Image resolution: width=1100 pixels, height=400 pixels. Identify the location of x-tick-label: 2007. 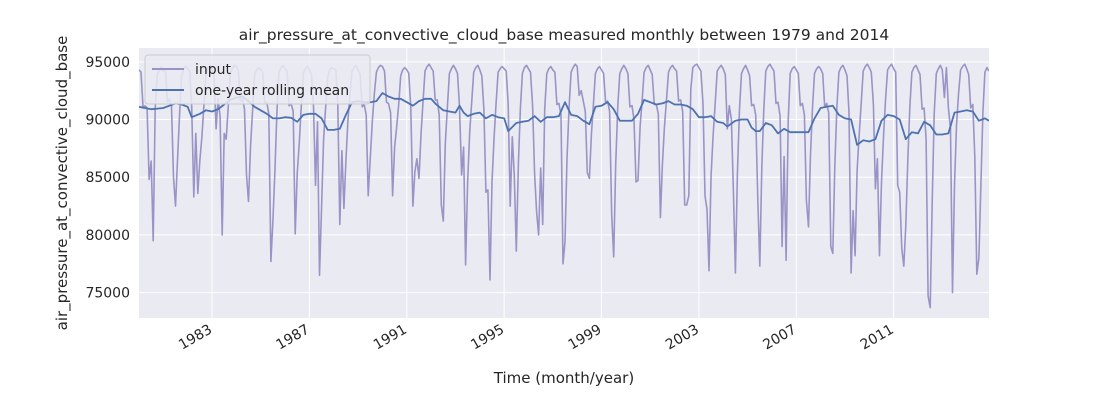
(779, 338).